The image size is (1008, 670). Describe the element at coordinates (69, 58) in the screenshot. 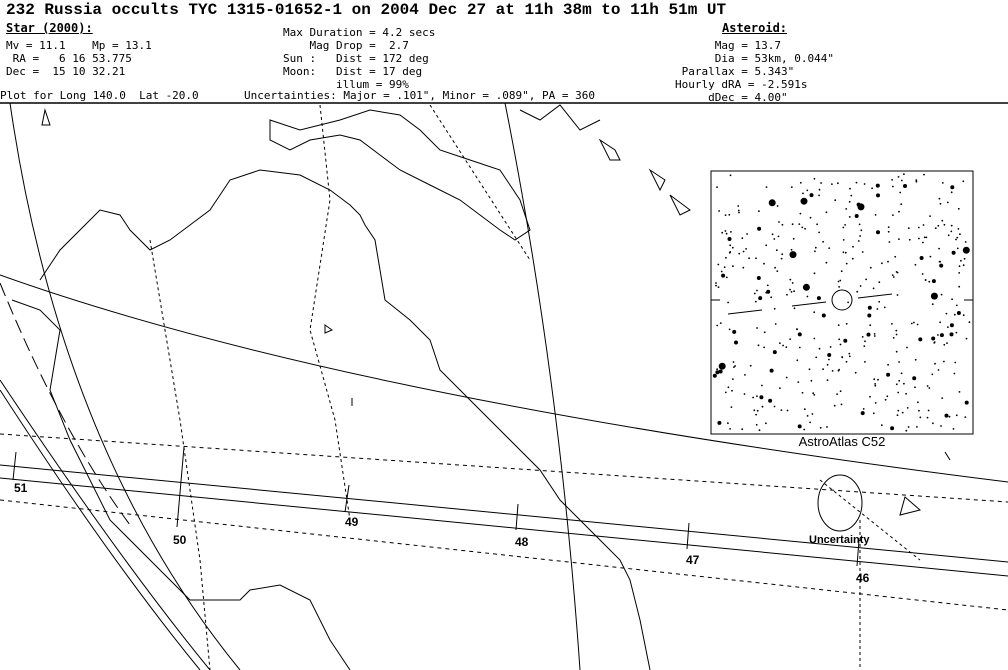

I see `star-ra: RA = 6 16 53.775` at that location.